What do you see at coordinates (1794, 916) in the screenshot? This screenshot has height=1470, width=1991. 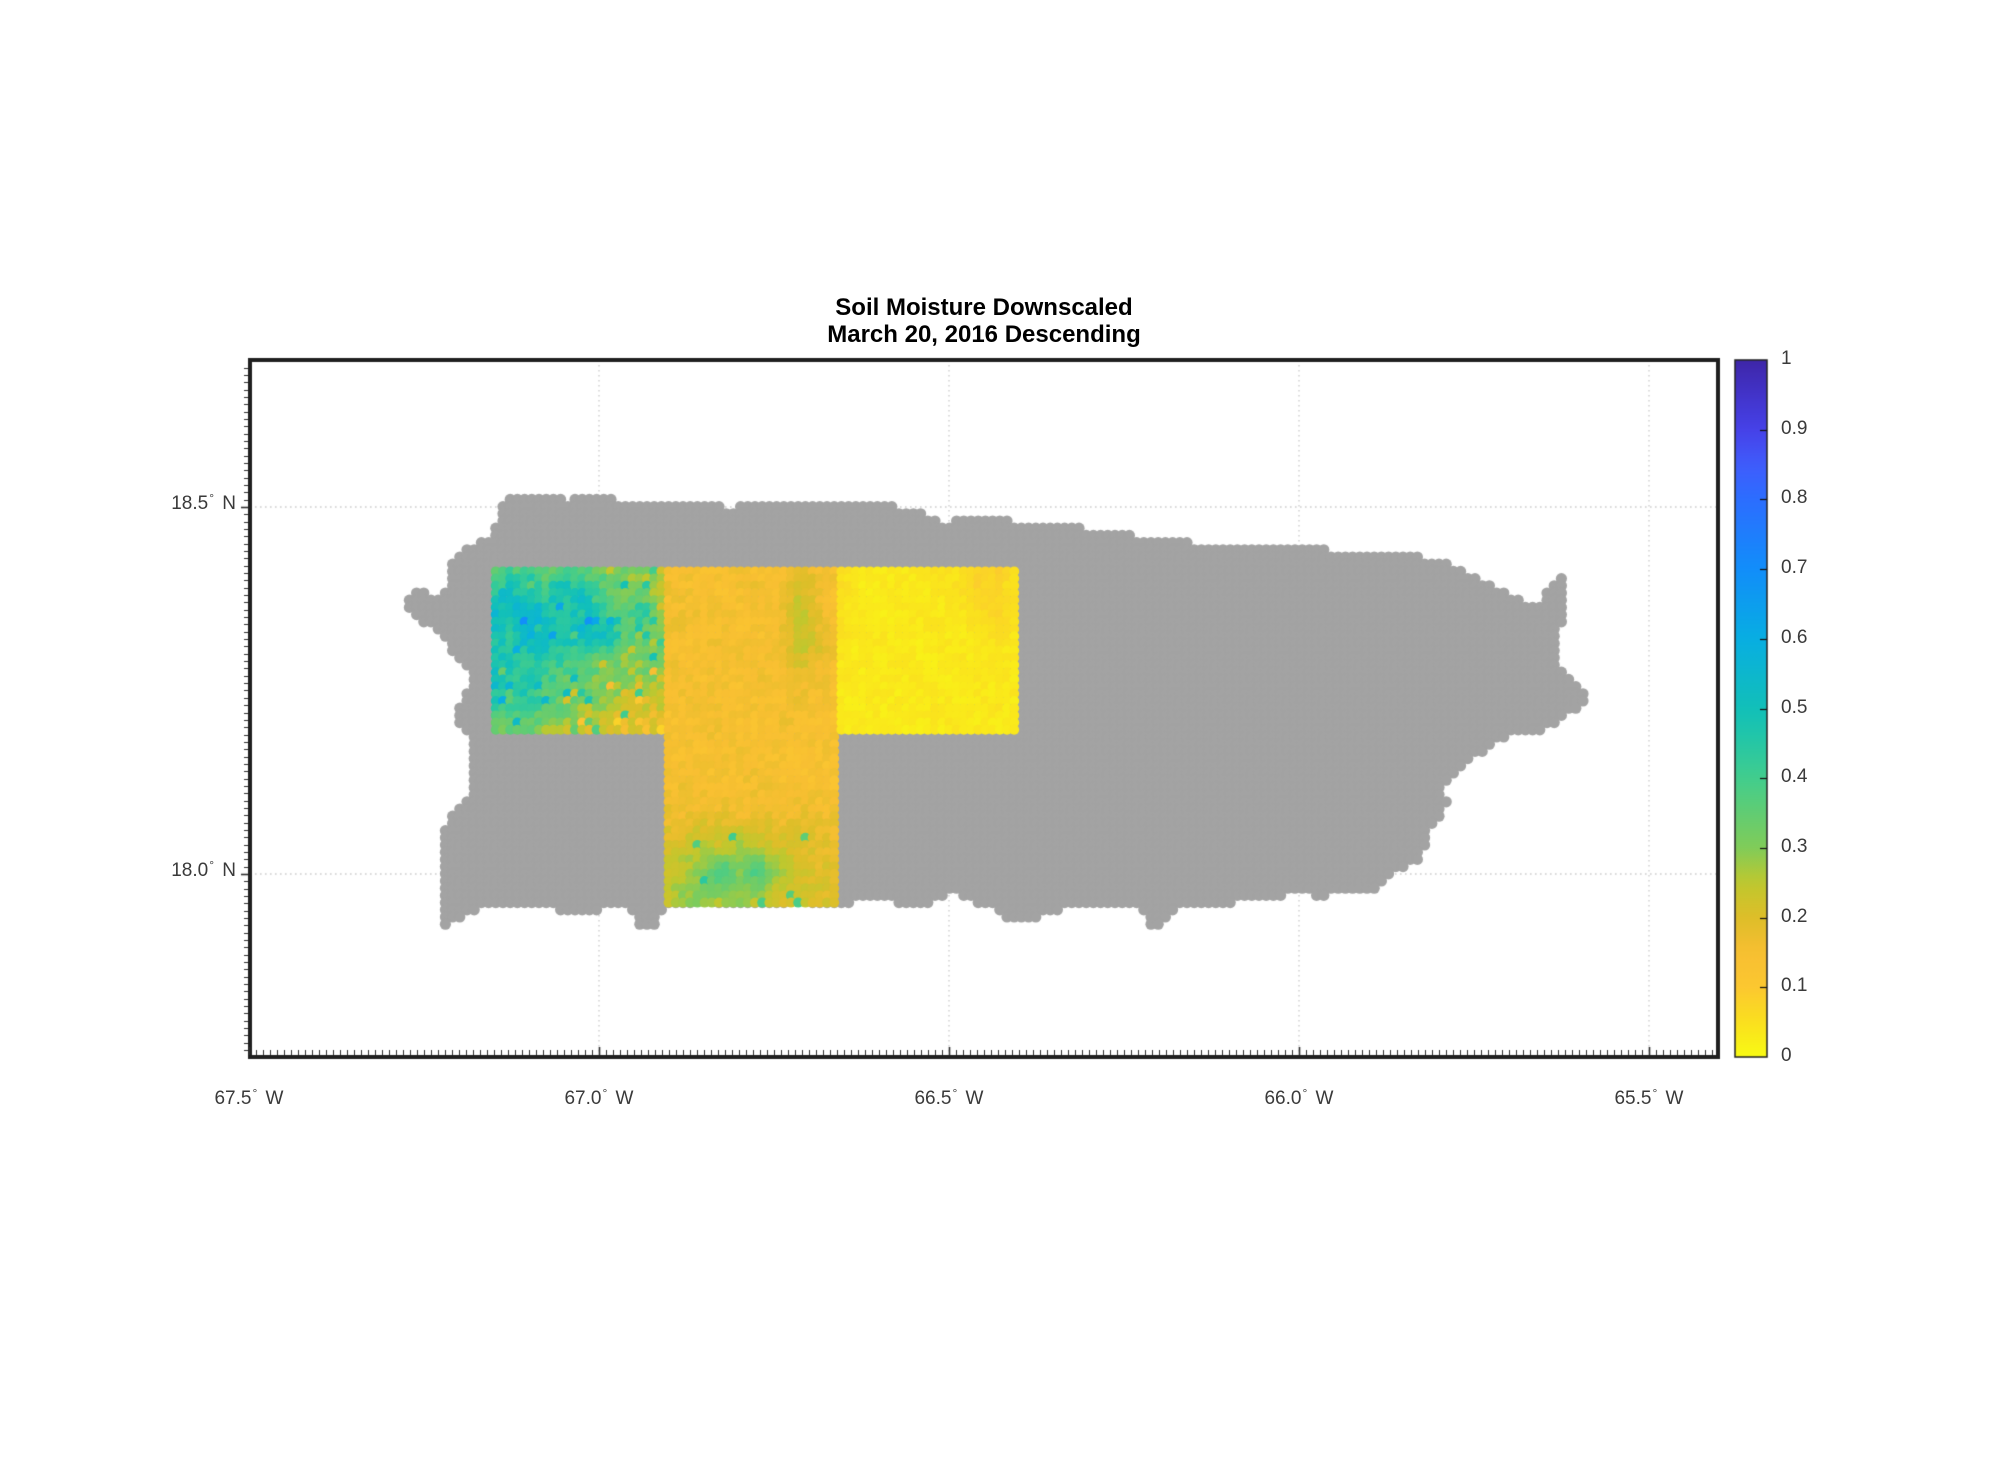 I see `colorbar-tick-label-0.2: 0.2` at bounding box center [1794, 916].